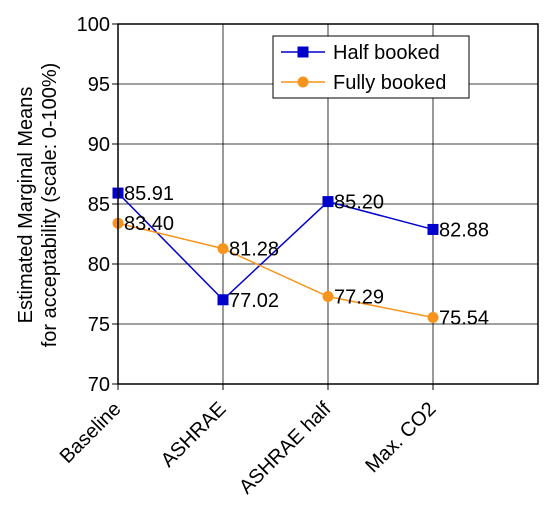  Describe the element at coordinates (26, 205) in the screenshot. I see `y-axis-label-line-1: Estimated Marginal Means` at that location.